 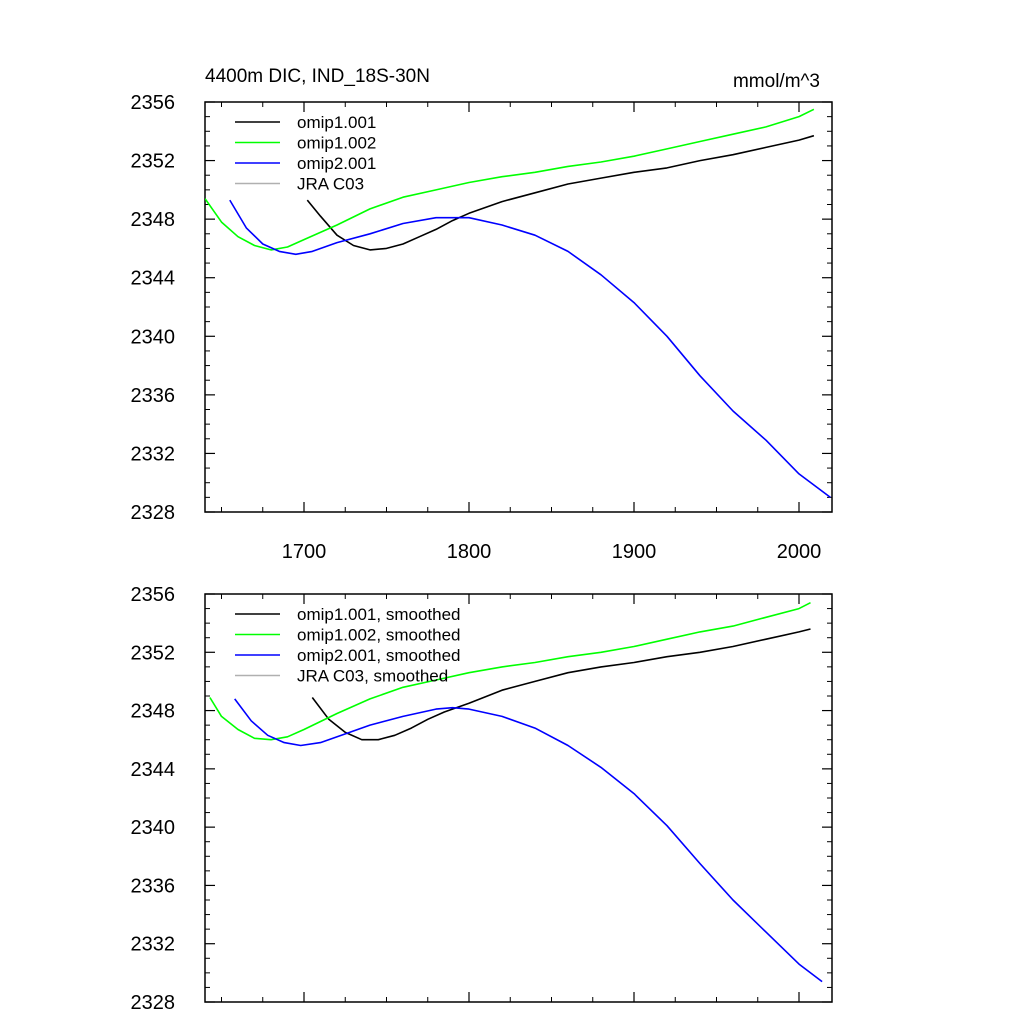 I want to click on x-tick-label: 2000, so click(x=799, y=552).